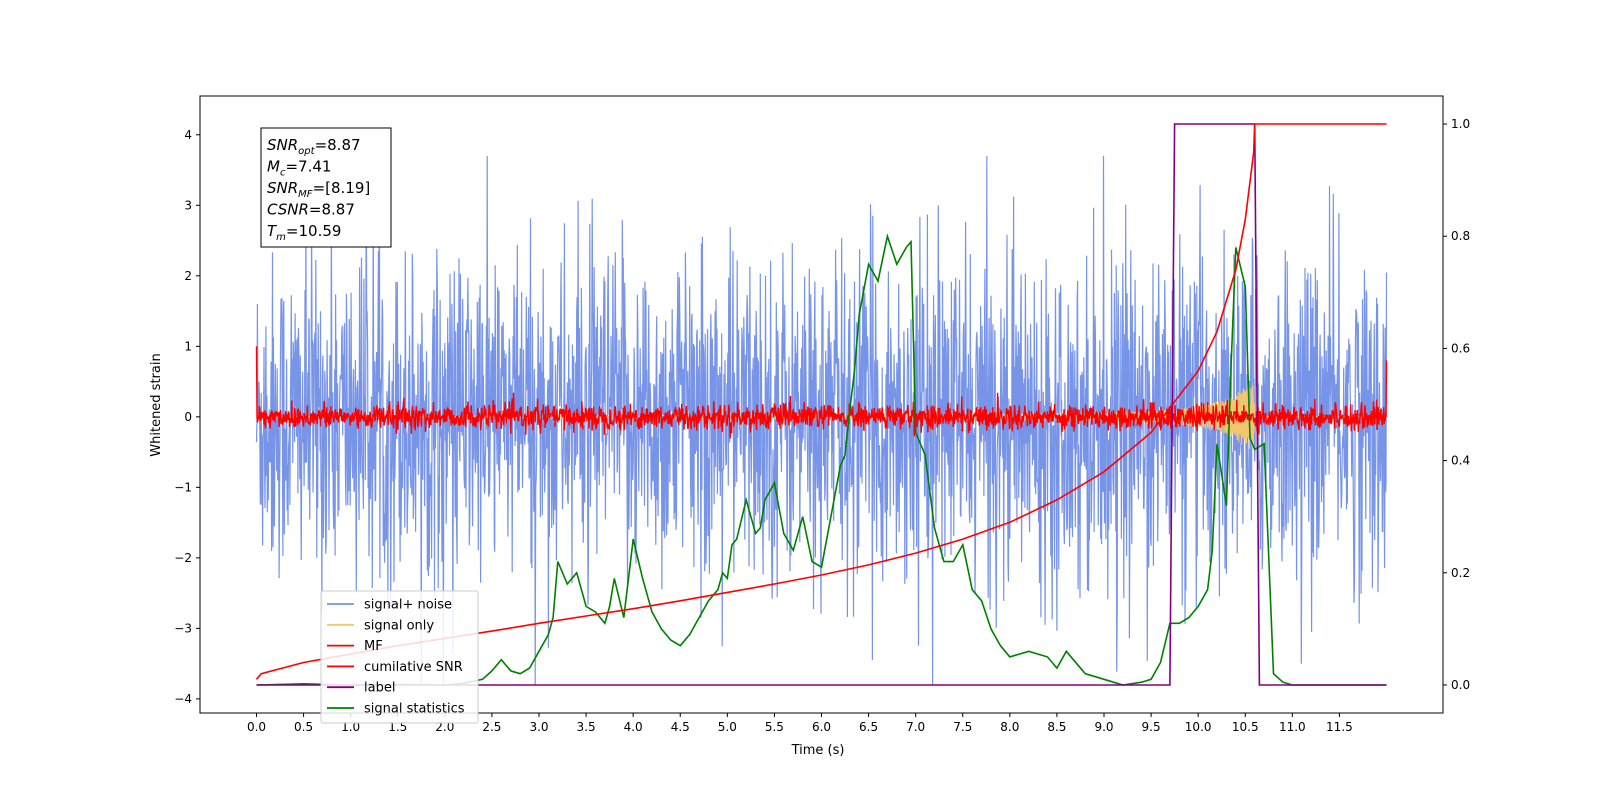 This screenshot has height=800, width=1600. I want to click on x-tick-label: 0.0, so click(256, 727).